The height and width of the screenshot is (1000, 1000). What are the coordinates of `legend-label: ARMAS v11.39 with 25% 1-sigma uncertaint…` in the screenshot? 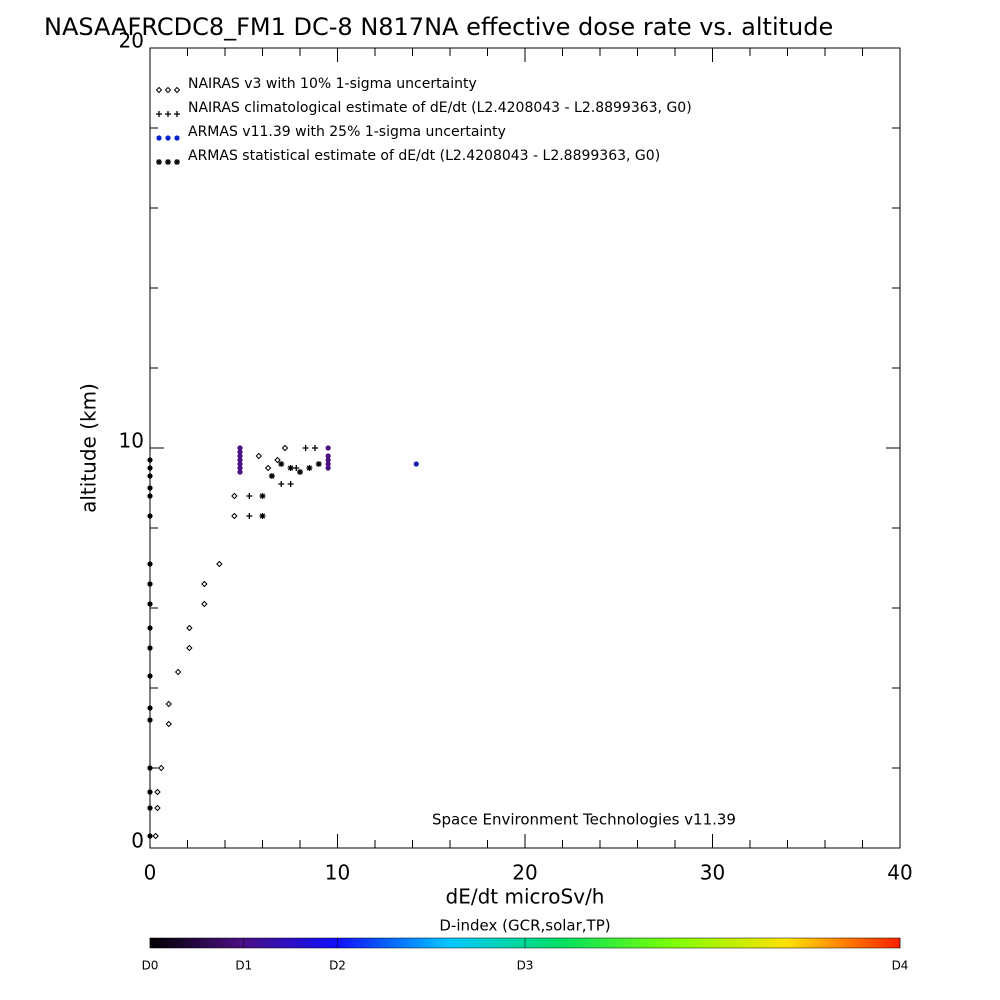 It's located at (347, 132).